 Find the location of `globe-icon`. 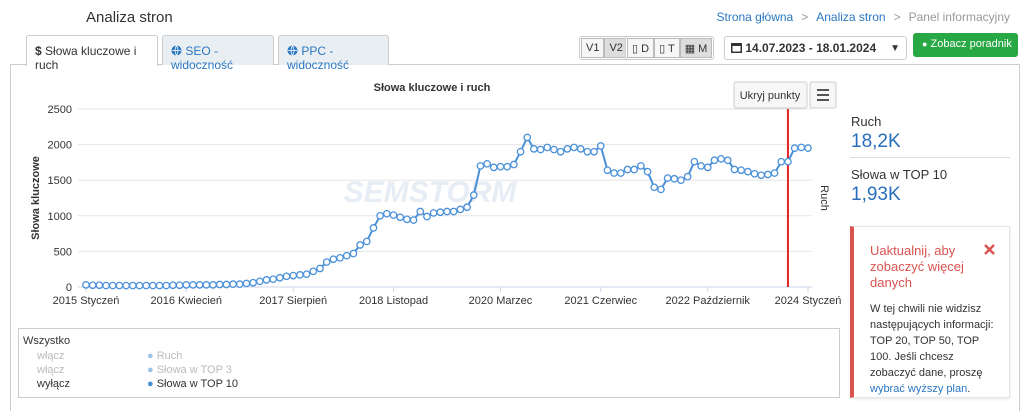

globe-icon is located at coordinates (292, 50).